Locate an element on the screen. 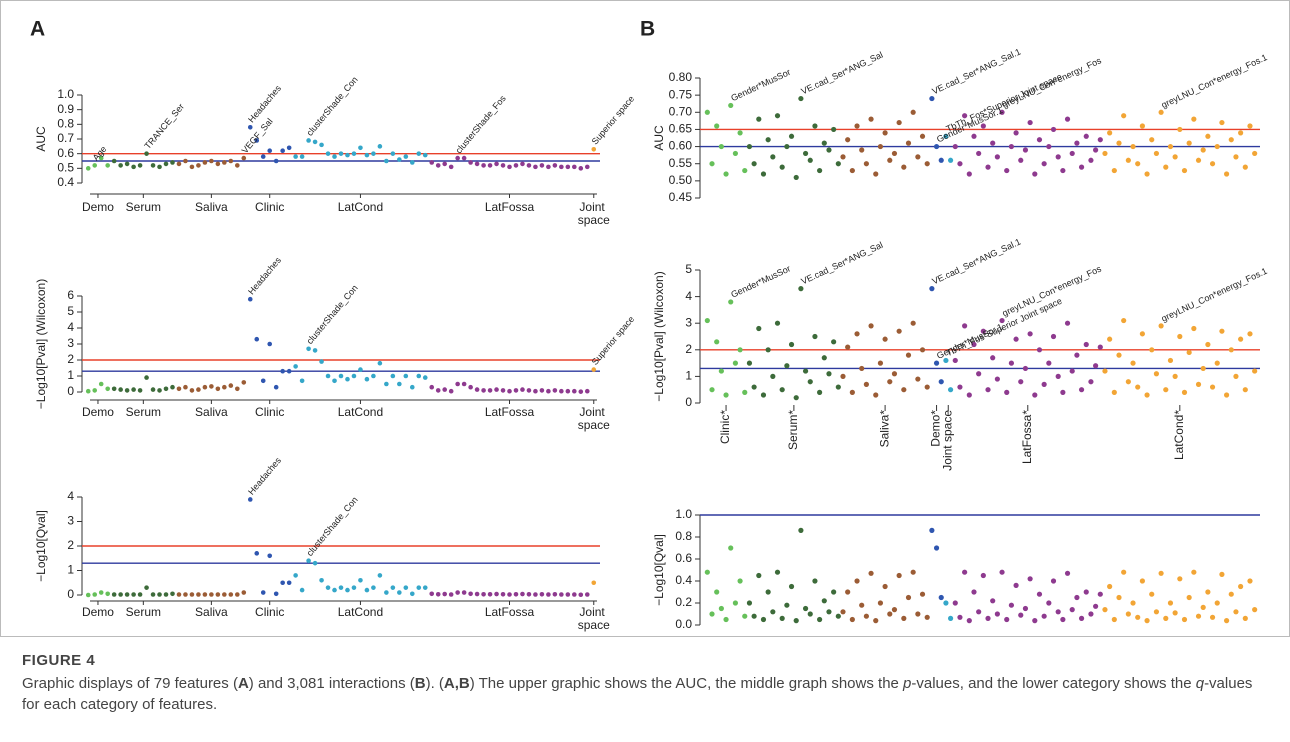  annotation: clusterShade_Fos is located at coordinates (481, 124).